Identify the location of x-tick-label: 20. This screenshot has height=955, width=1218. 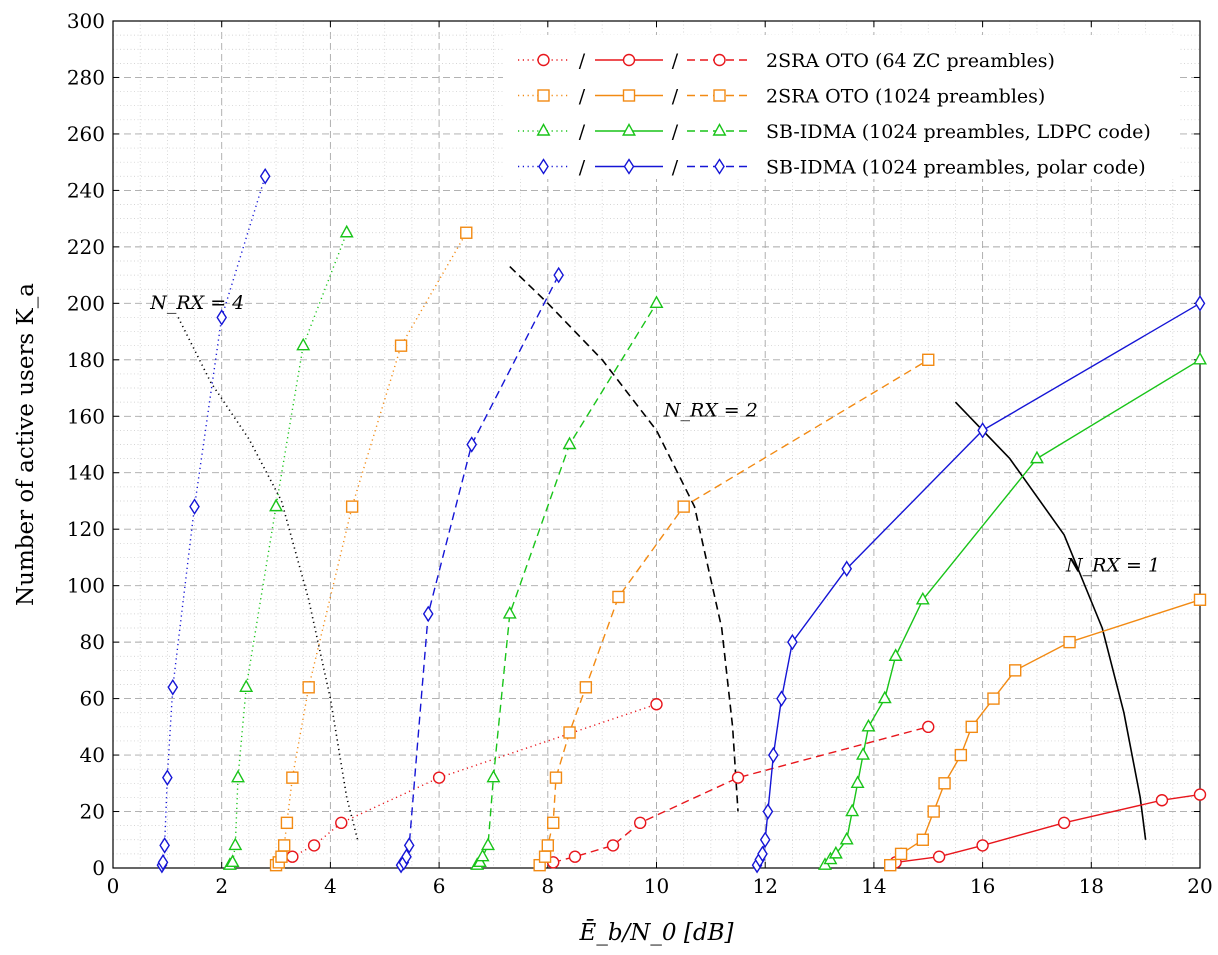
(1199, 886).